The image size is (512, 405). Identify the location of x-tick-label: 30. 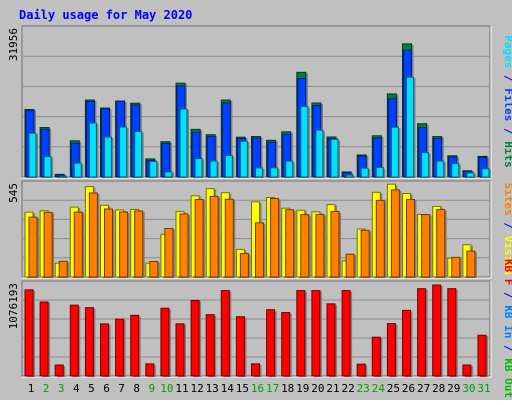
(468, 388).